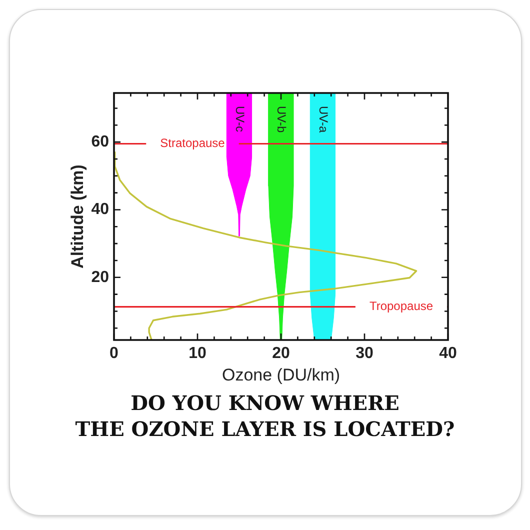 This screenshot has width=530, height=530. I want to click on x-tick-label: 0, so click(114, 353).